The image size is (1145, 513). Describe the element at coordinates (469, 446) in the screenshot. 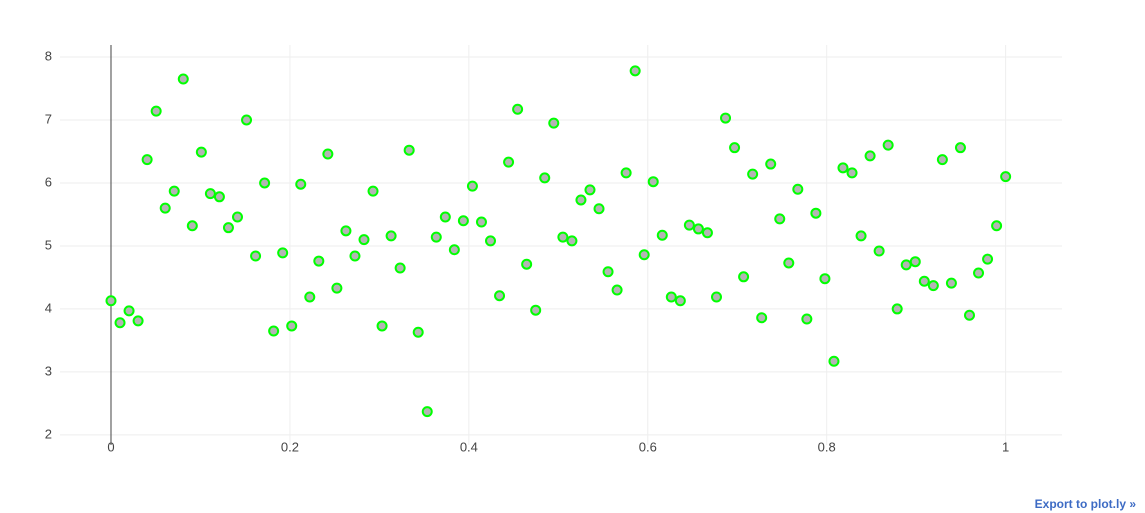

I see `x-tick-label: 0.4` at that location.